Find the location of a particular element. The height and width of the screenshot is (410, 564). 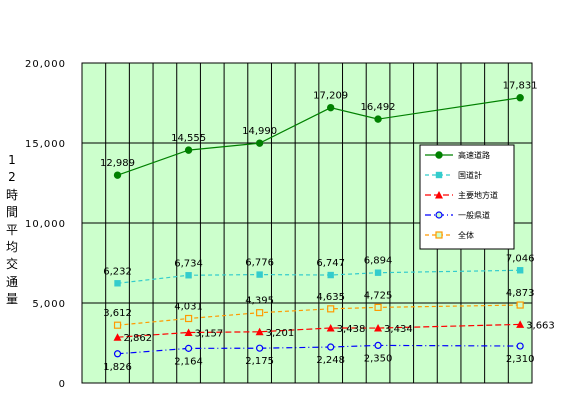

data-label: 7,046 is located at coordinates (520, 258).